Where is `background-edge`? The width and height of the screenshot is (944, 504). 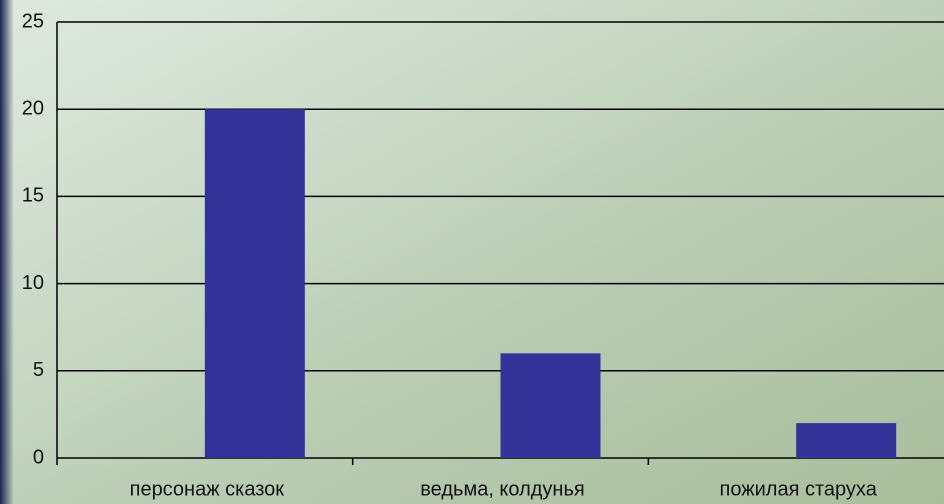 background-edge is located at coordinates (7, 252).